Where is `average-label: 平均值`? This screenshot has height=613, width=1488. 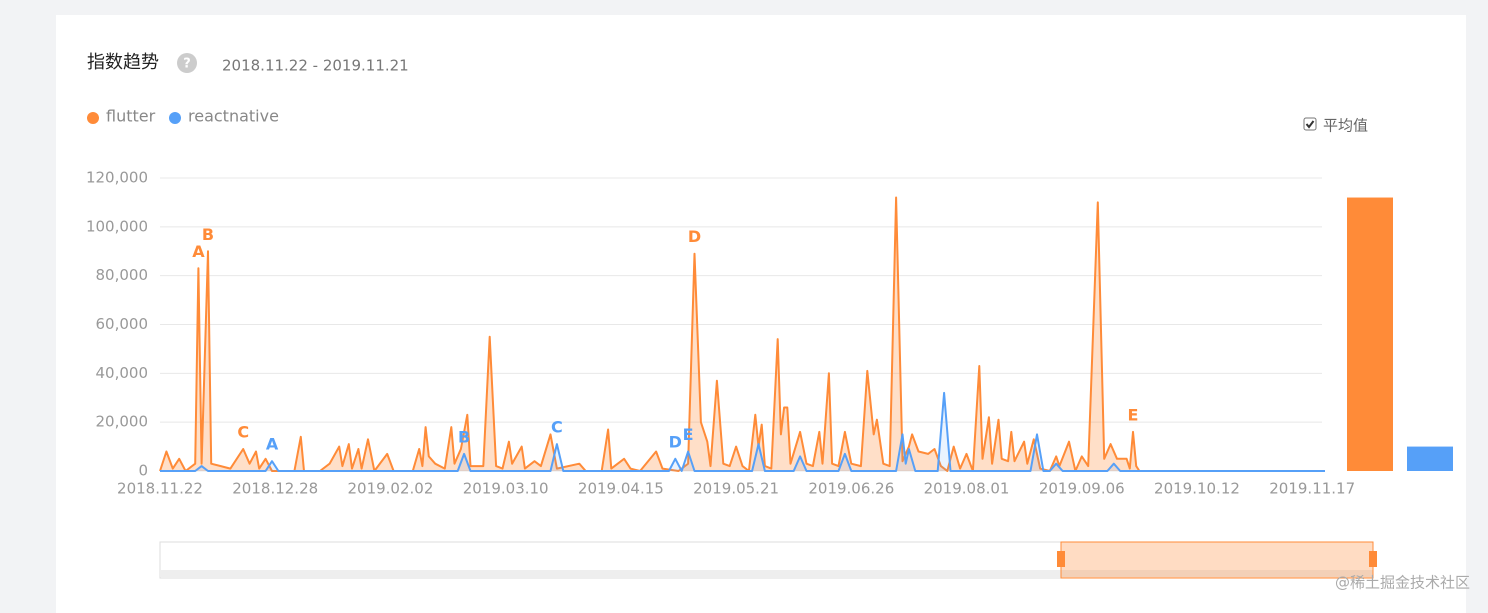
average-label: 平均值 is located at coordinates (1345, 126).